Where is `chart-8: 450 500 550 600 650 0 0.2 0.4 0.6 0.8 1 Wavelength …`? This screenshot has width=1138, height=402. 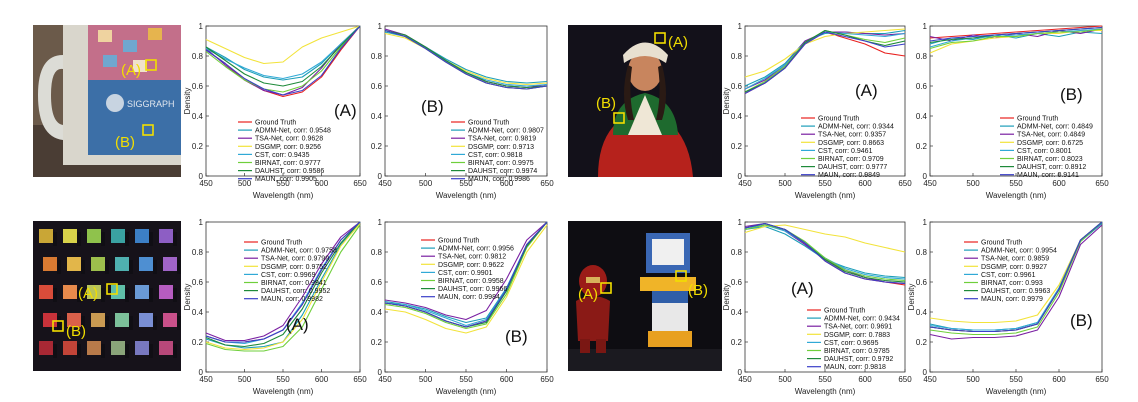
chart-8: 450 500 550 600 650 0 0.2 0.4 0.6 0.8 1 Wavelength … is located at coordinates (1008, 308).